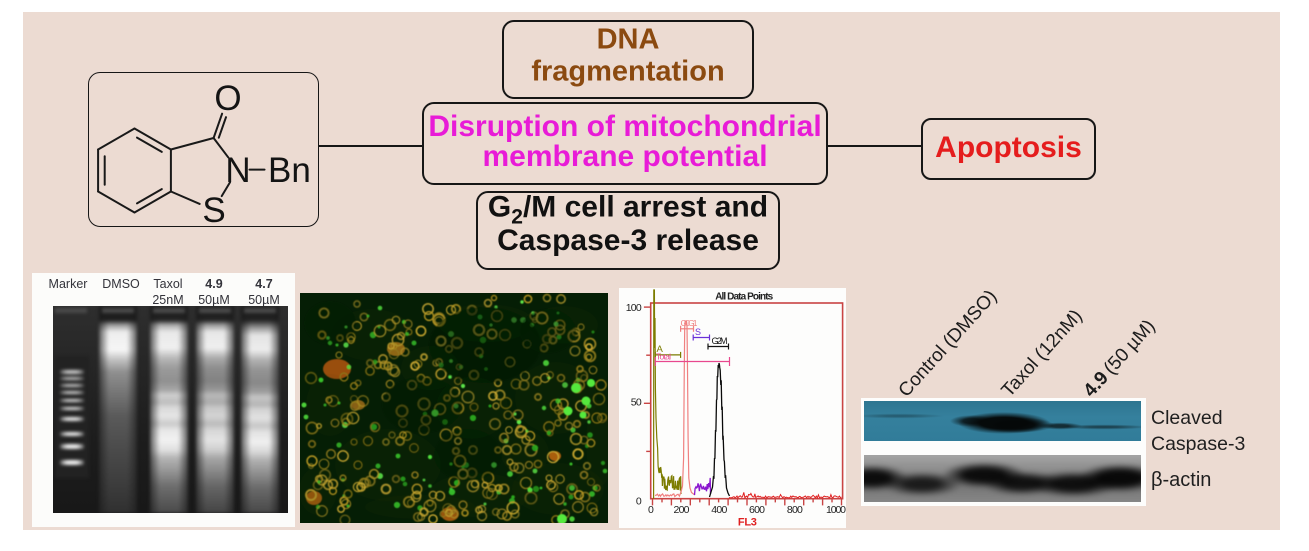  What do you see at coordinates (682, 510) in the screenshot?
I see `svg-text: 200` at bounding box center [682, 510].